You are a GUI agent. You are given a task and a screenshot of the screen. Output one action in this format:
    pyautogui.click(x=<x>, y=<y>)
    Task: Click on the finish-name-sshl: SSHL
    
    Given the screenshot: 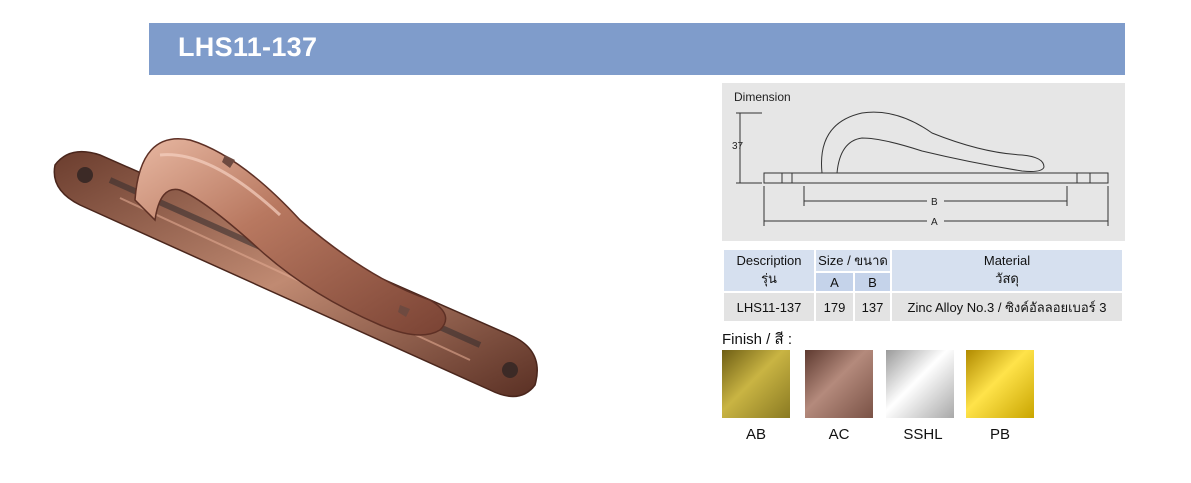 What is the action you would take?
    pyautogui.click(x=923, y=434)
    